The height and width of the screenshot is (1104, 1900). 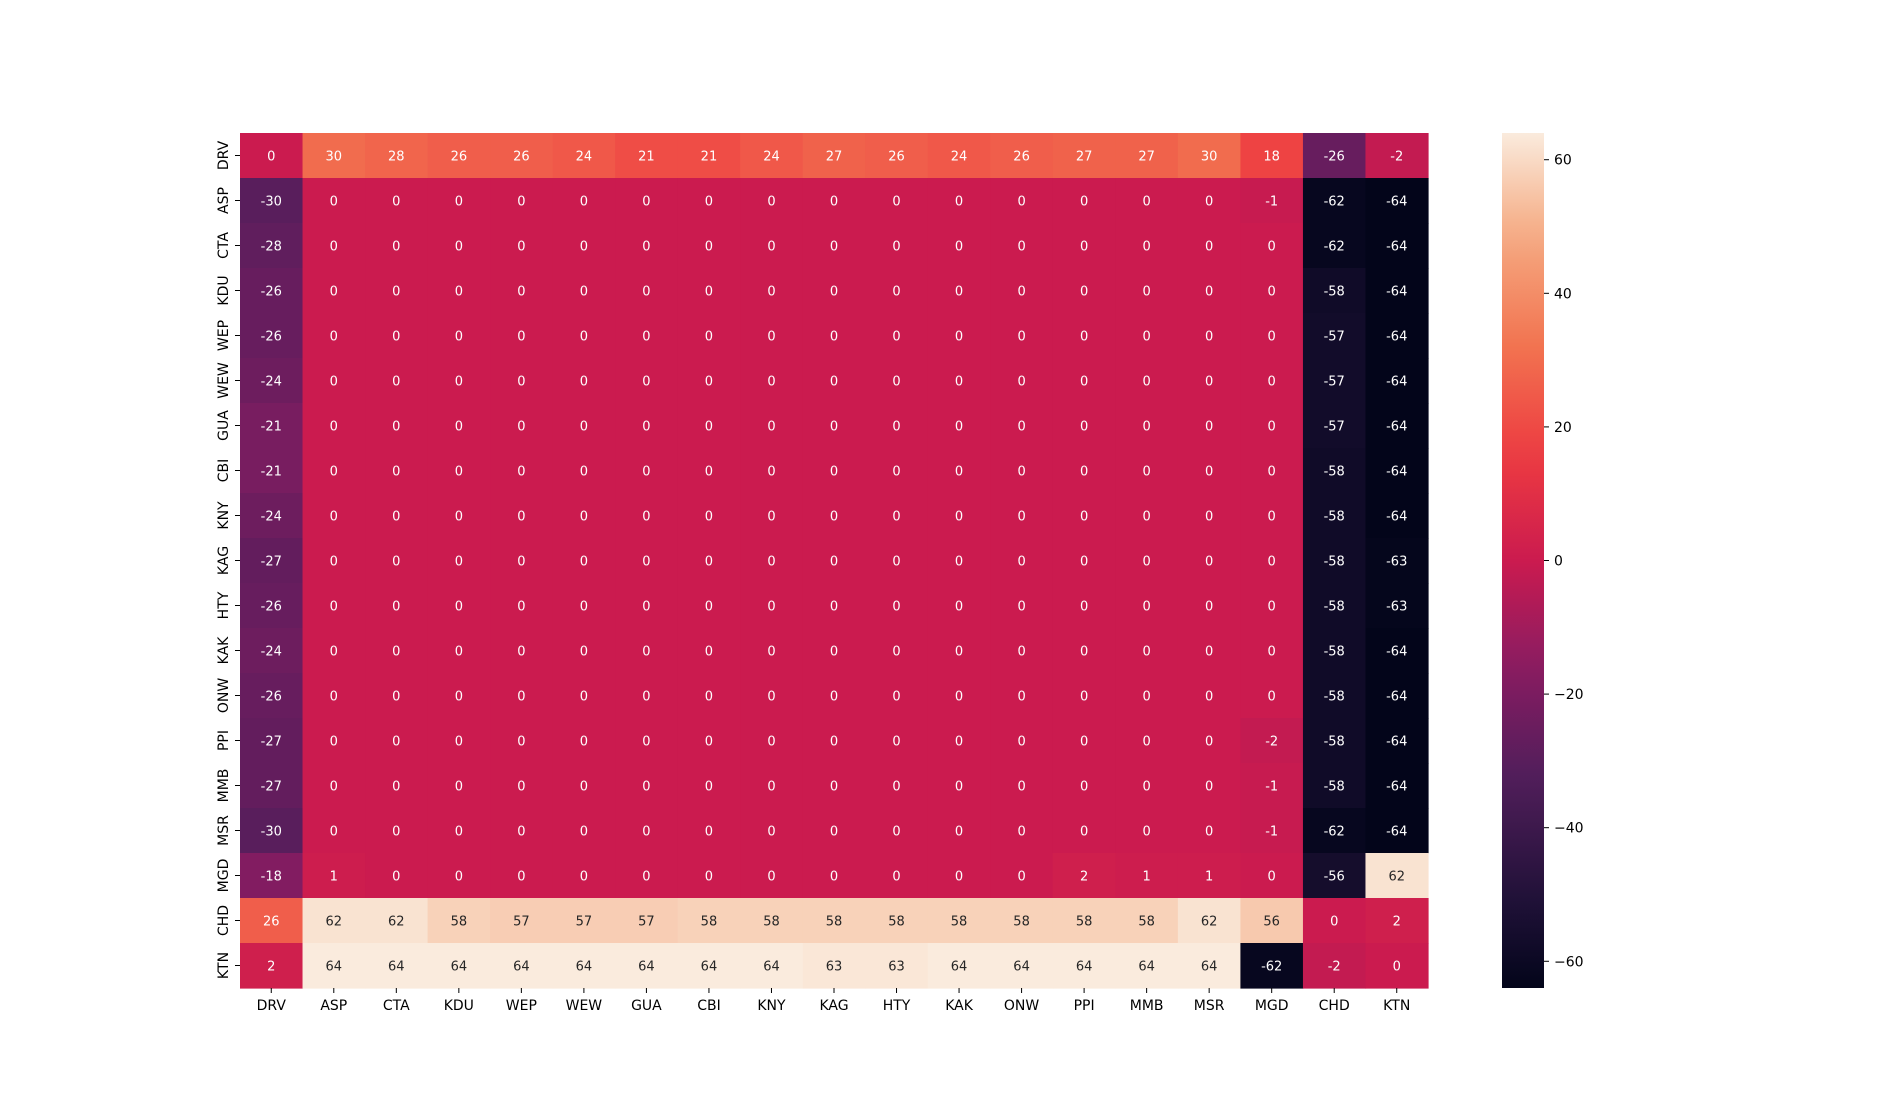 I want to click on x-tick-label: CBI, so click(x=709, y=1006).